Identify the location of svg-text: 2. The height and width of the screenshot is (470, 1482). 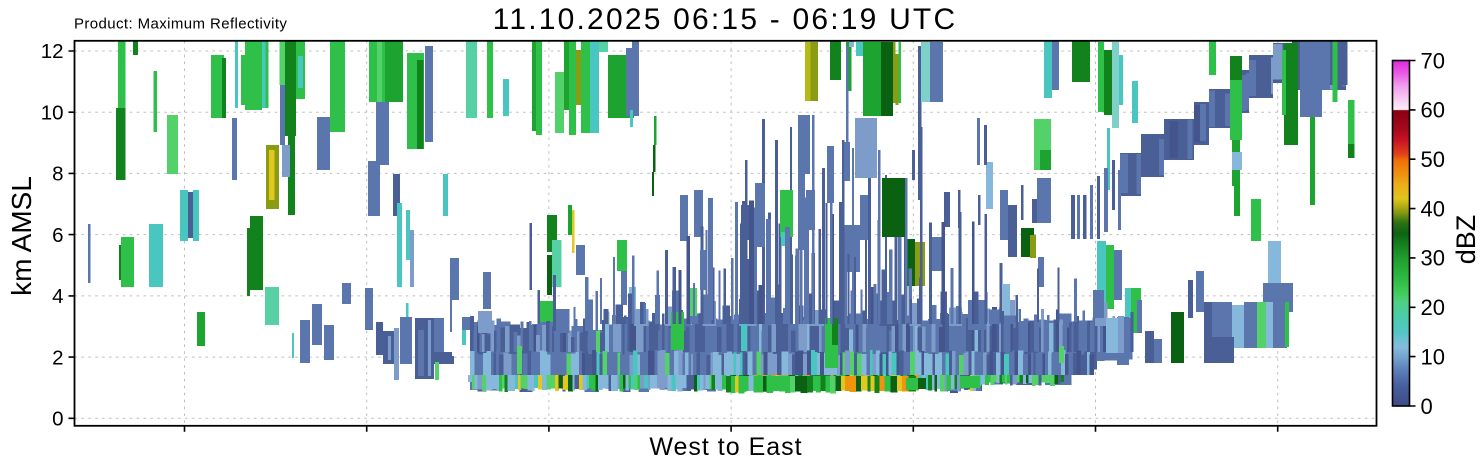
(57, 357).